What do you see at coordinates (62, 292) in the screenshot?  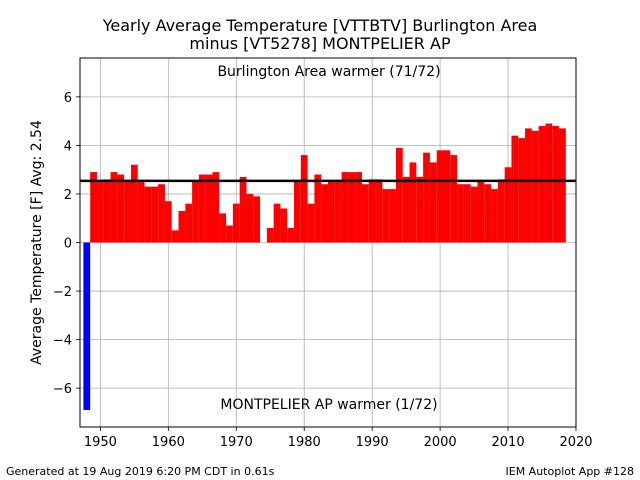 I see `y-tick-label: −2` at bounding box center [62, 292].